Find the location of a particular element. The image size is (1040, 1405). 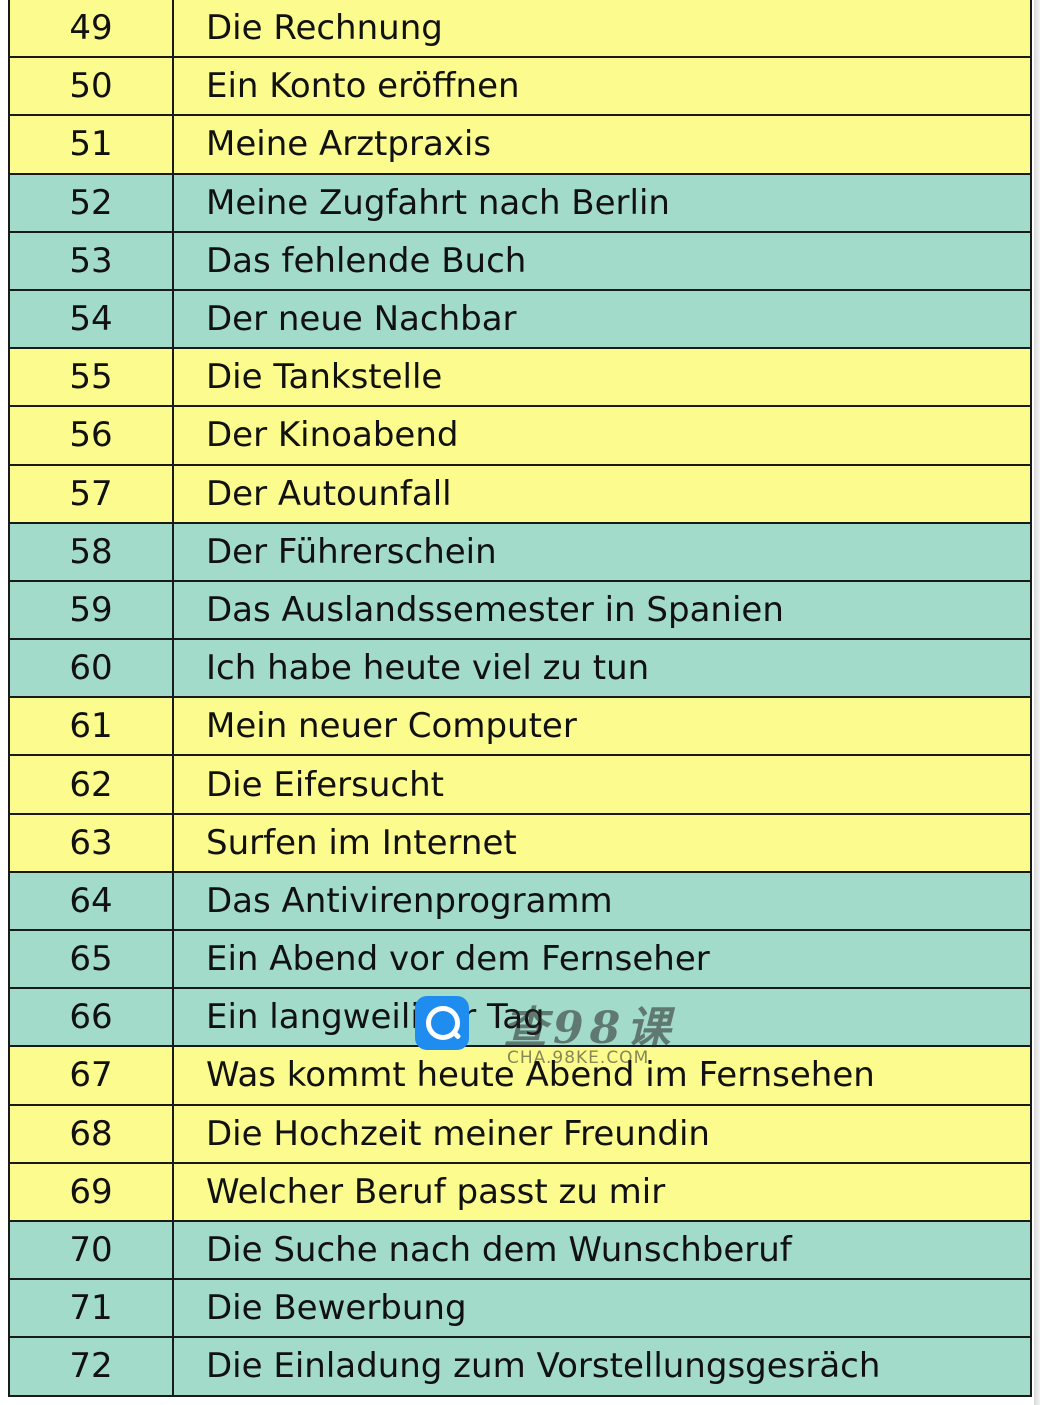

row-title: Das fehlende Buch is located at coordinates (602, 261).